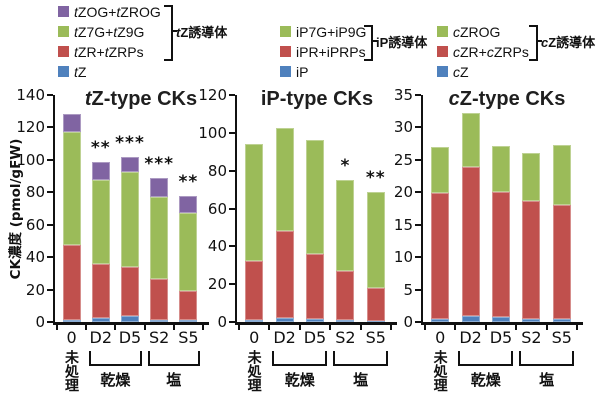 Image resolution: width=600 pixels, height=401 pixels. Describe the element at coordinates (331, 52) in the screenshot. I see `legend-item-label: iPR+iPRPs` at that location.